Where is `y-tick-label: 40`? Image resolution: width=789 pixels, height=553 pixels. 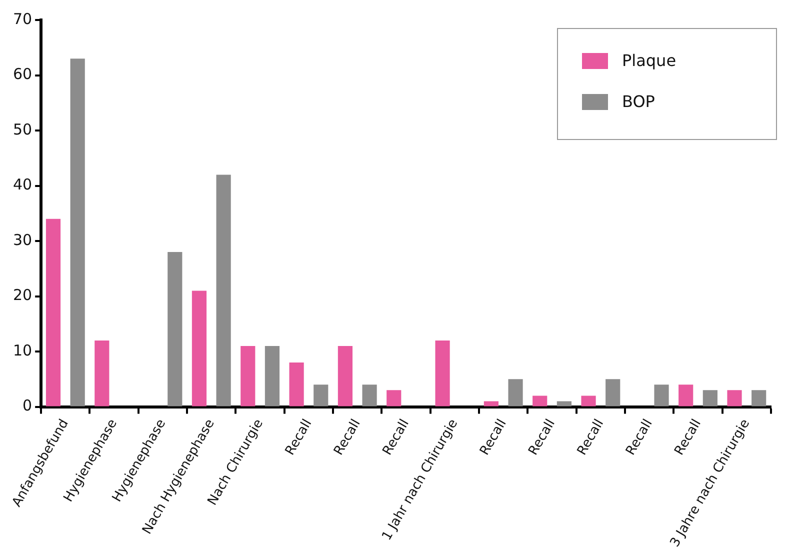 y-tick-label: 40 is located at coordinates (22, 185).